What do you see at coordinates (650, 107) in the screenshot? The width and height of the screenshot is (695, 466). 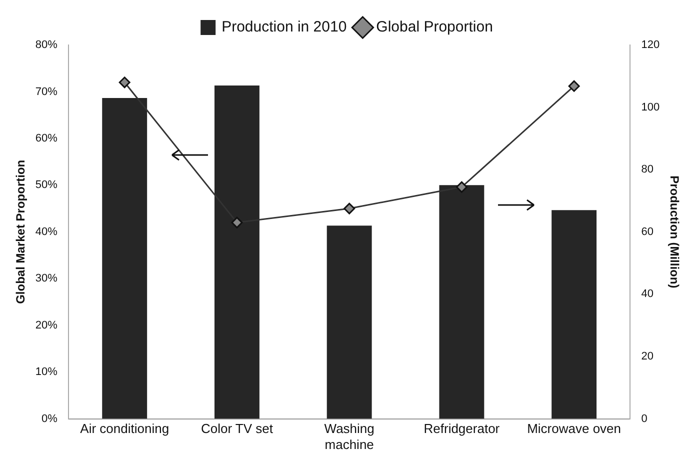 I see `y2-tick-label: 100` at bounding box center [650, 107].